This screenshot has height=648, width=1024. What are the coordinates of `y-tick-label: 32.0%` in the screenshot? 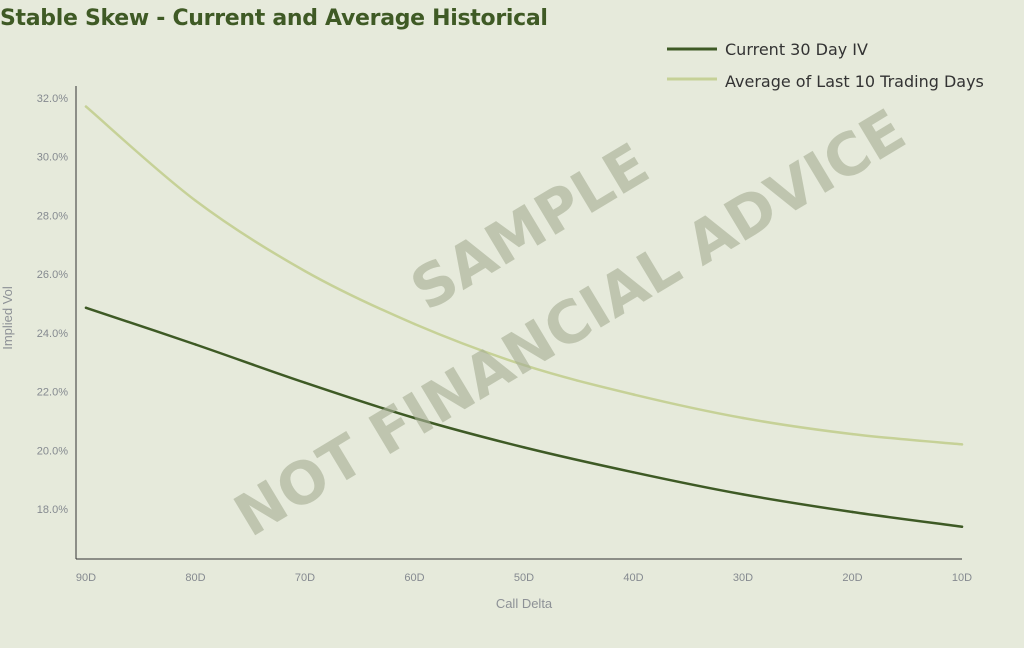 It's located at (52, 99).